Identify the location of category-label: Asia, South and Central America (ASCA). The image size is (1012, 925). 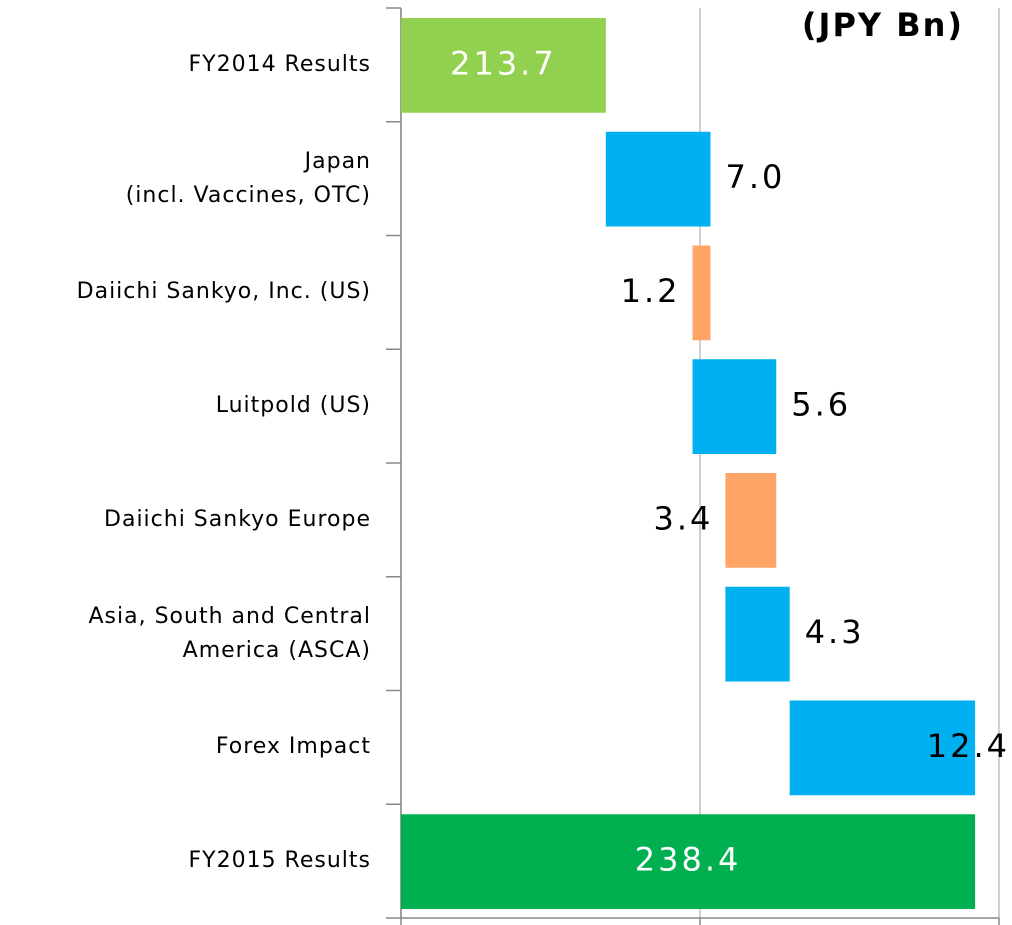
(229, 633).